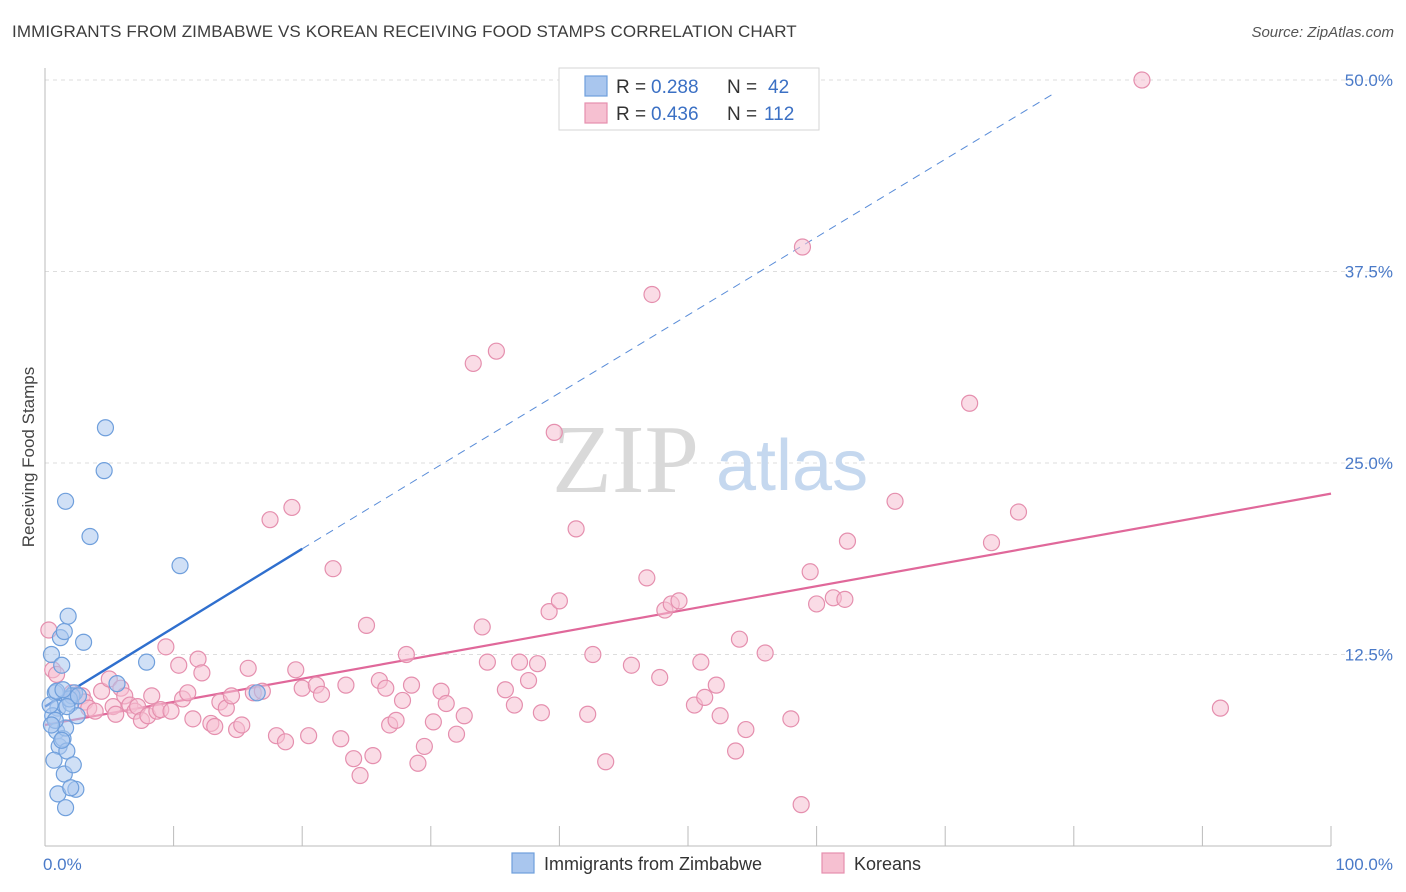  What do you see at coordinates (779, 114) in the screenshot?
I see `stats-legend-n-value-2: 112` at bounding box center [779, 114].